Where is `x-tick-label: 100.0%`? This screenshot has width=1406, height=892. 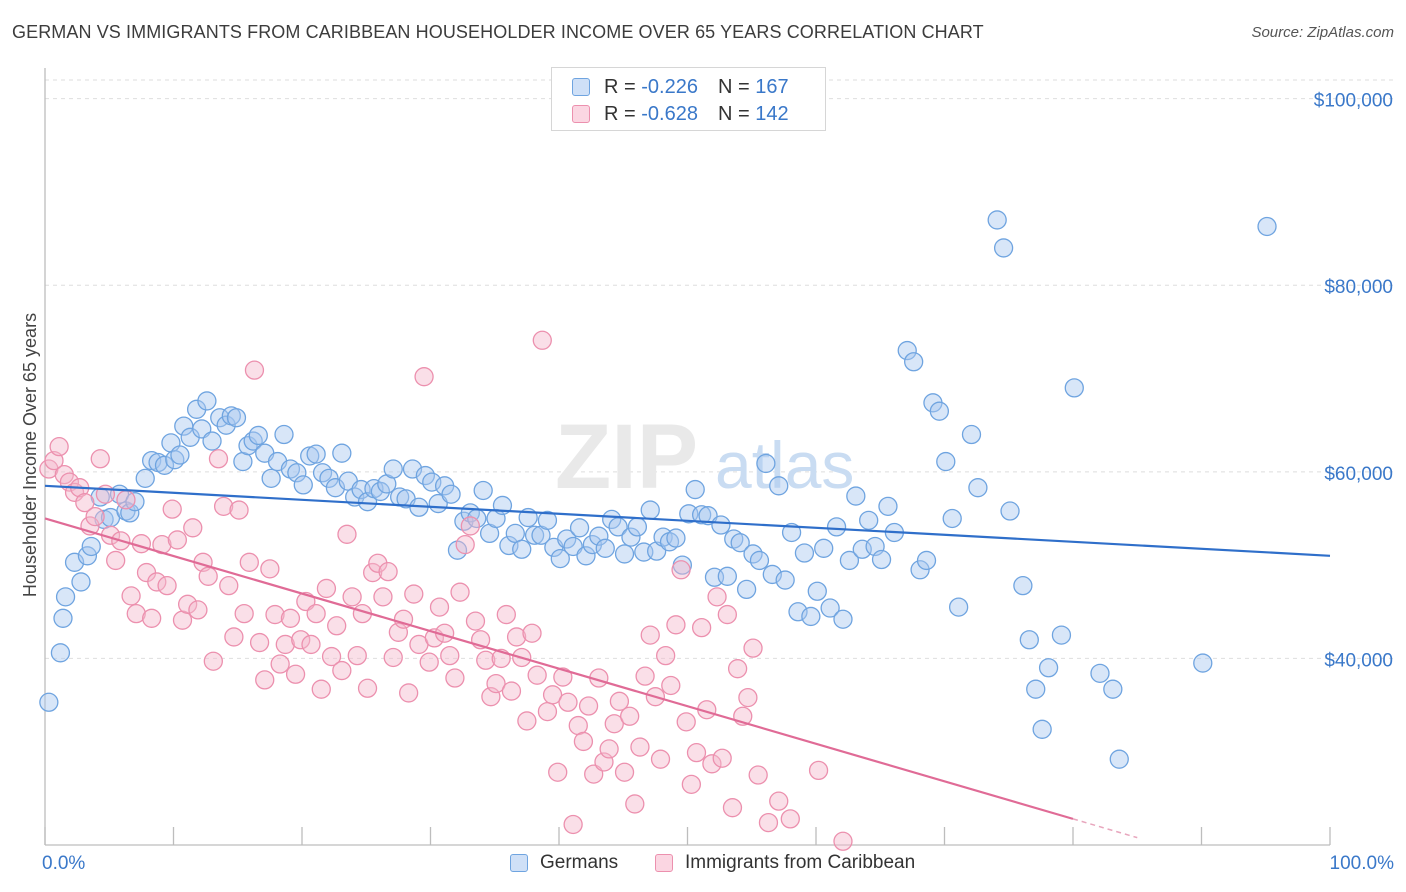
x-tick-label: 100.0% is located at coordinates (1362, 863).